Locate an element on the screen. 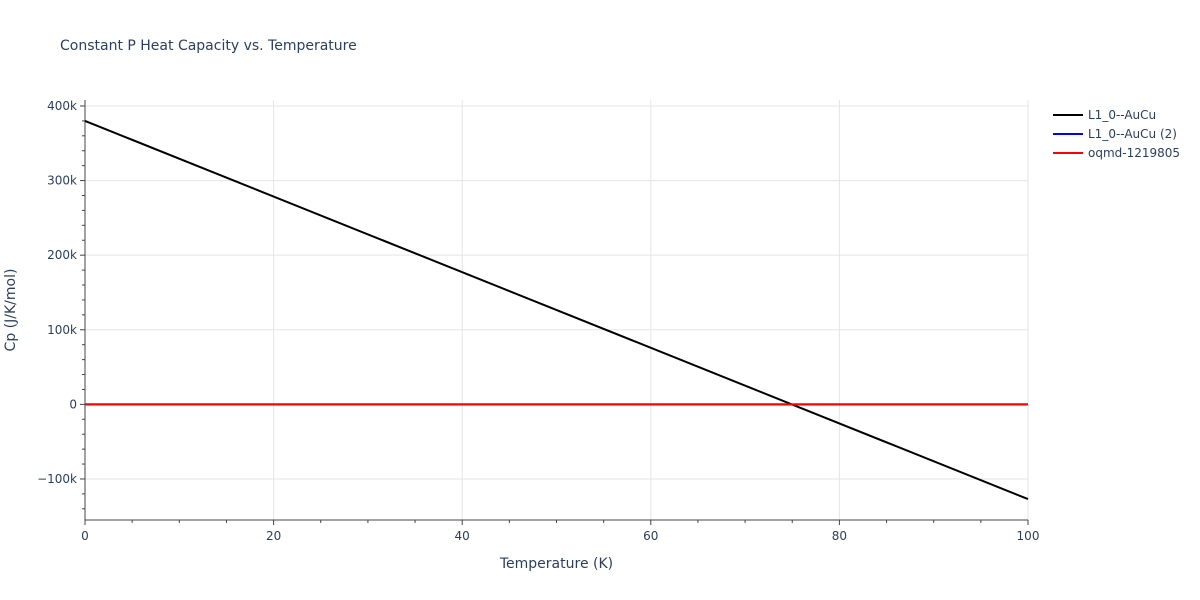 The width and height of the screenshot is (1200, 600). y-tick-label: 100k is located at coordinates (62, 330).